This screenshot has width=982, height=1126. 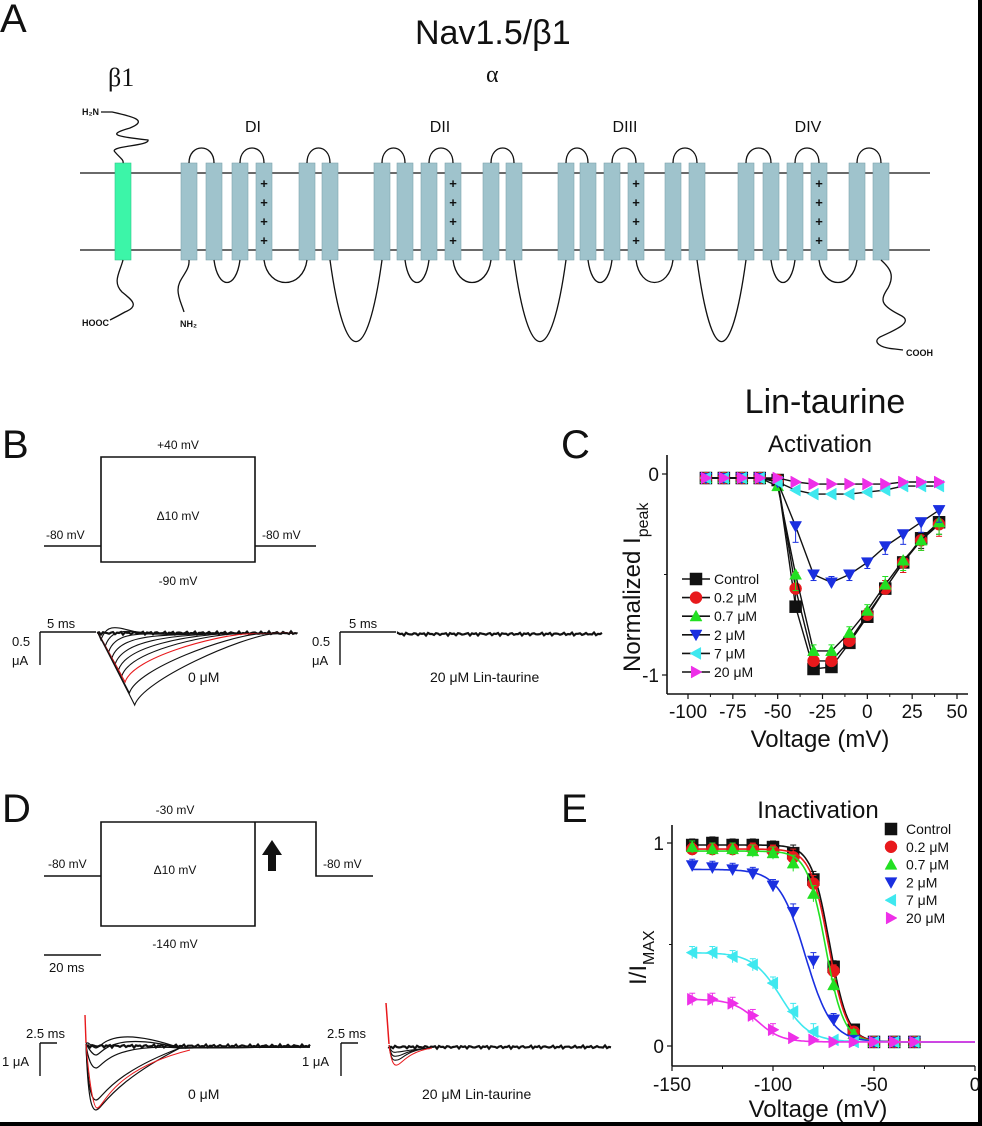 What do you see at coordinates (773, 1085) in the screenshot?
I see `x-tick-label: -100` at bounding box center [773, 1085].